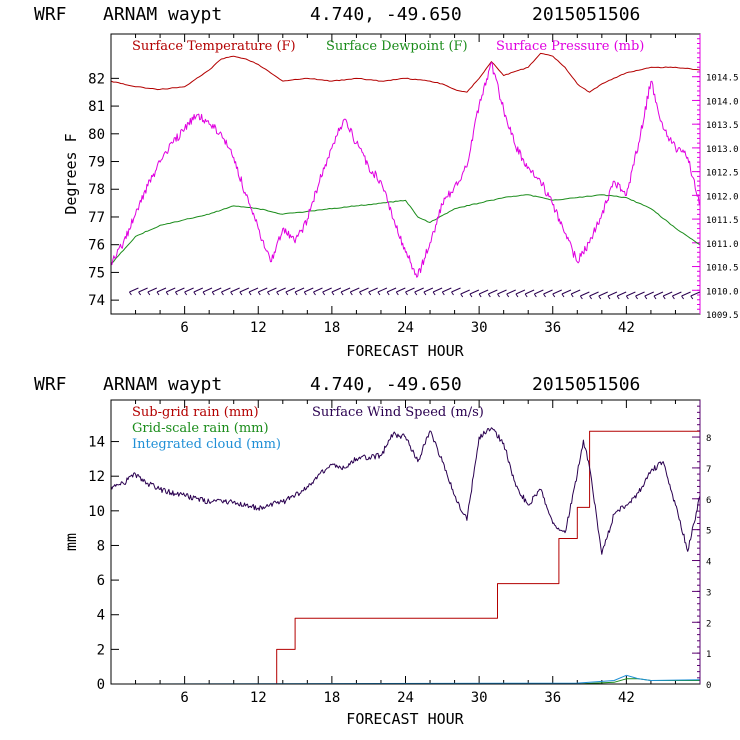  I want to click on bottom-y2tick-label: 3, so click(708, 593).